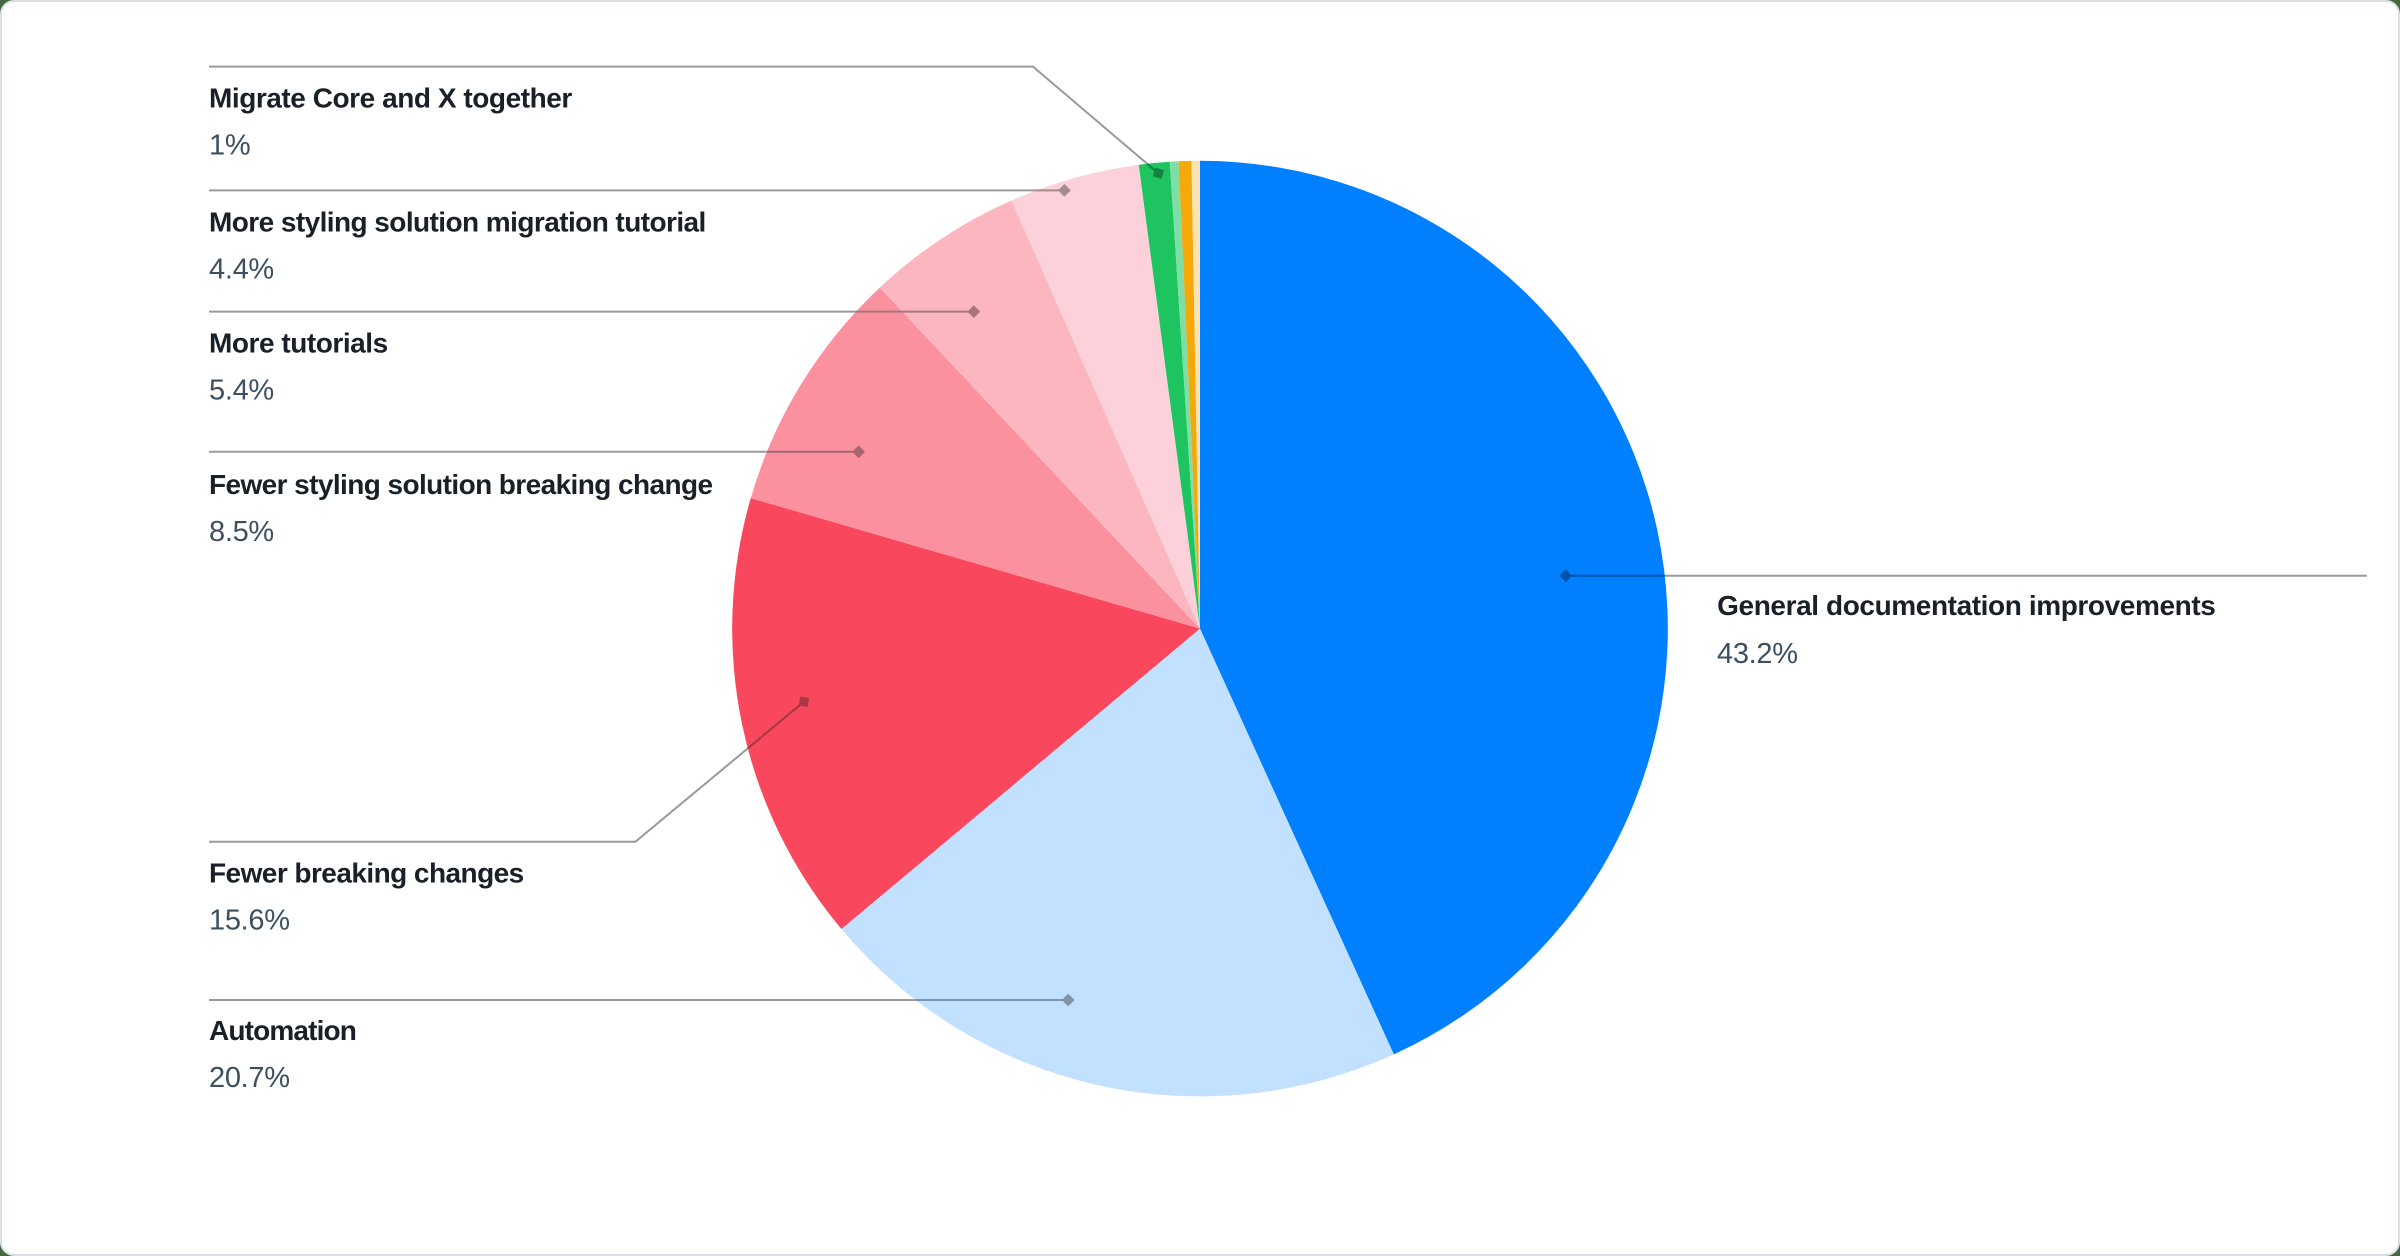  Describe the element at coordinates (241, 269) in the screenshot. I see `svg-text: 4.4%` at that location.